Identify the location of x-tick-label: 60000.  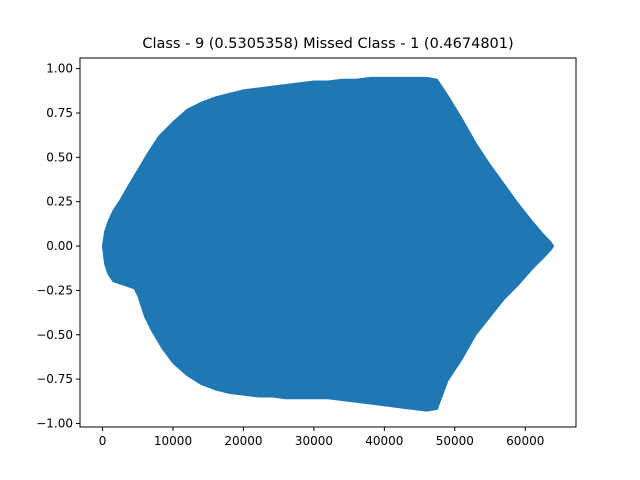
(525, 441).